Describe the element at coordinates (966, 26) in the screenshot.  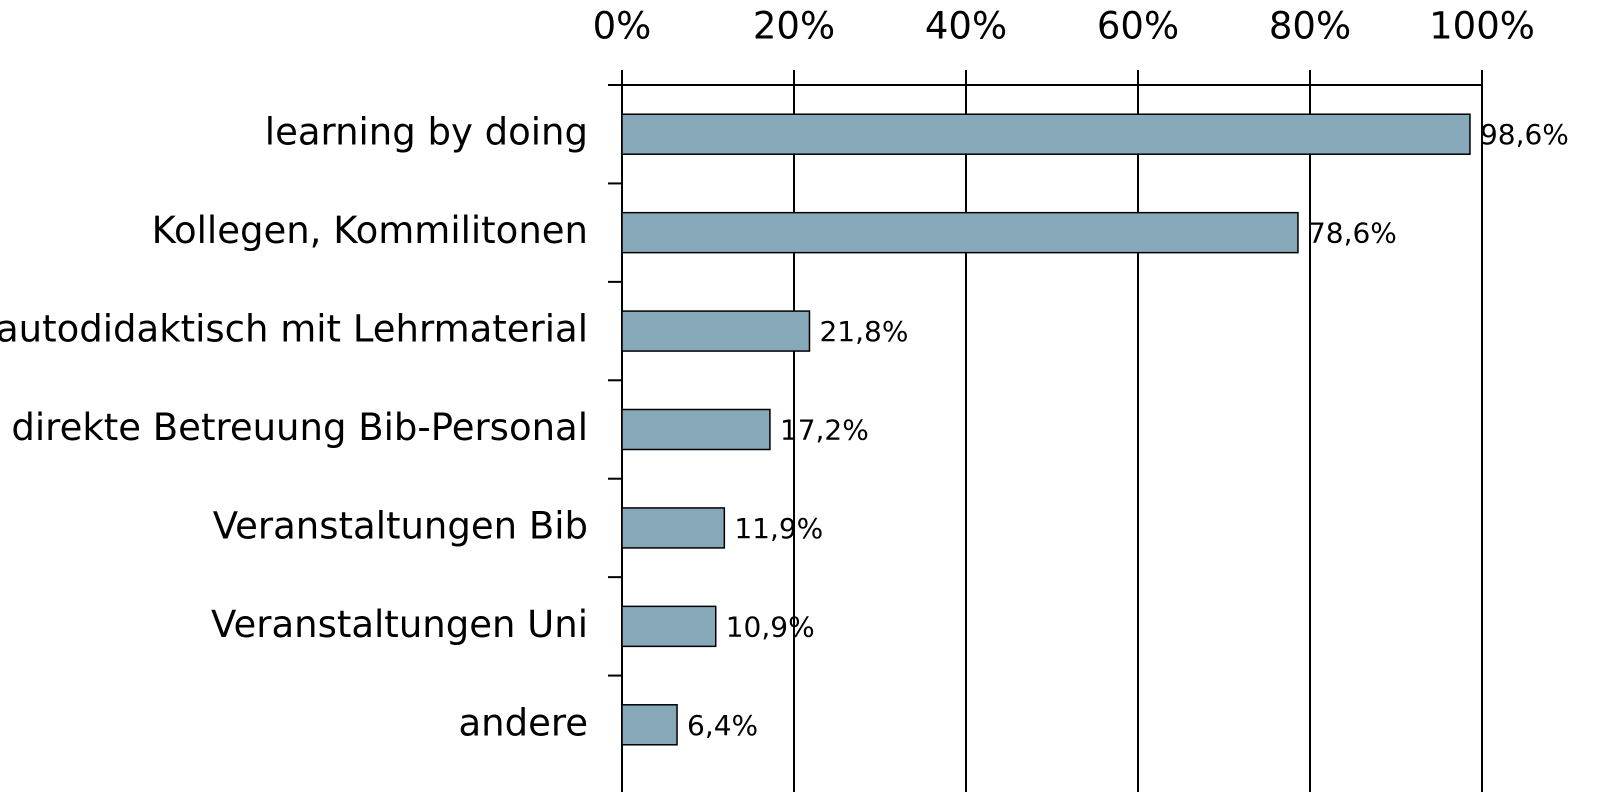
I see `x-tick-label: 40%` at that location.